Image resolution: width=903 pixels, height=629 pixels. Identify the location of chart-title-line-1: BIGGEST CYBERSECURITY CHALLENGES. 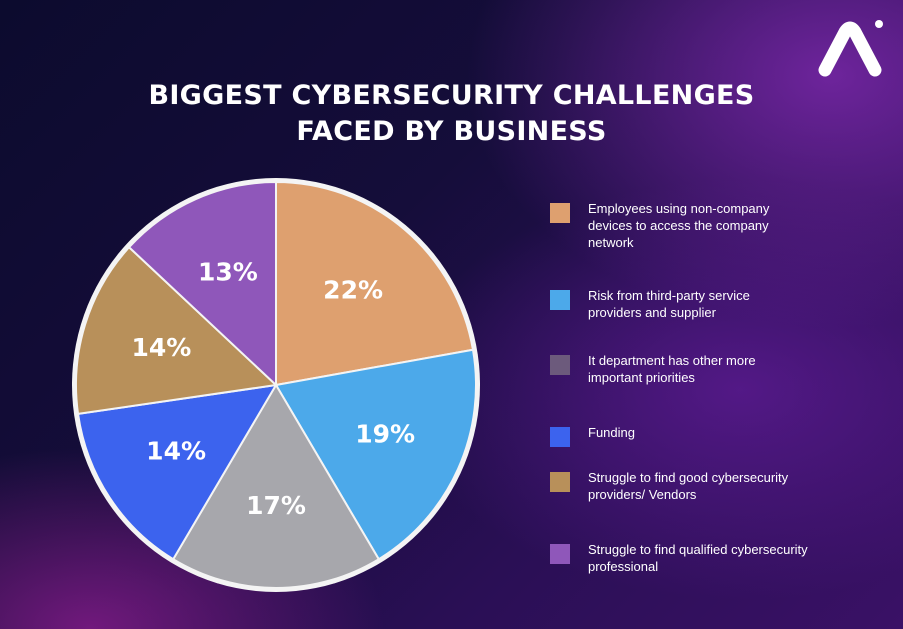
(451, 95).